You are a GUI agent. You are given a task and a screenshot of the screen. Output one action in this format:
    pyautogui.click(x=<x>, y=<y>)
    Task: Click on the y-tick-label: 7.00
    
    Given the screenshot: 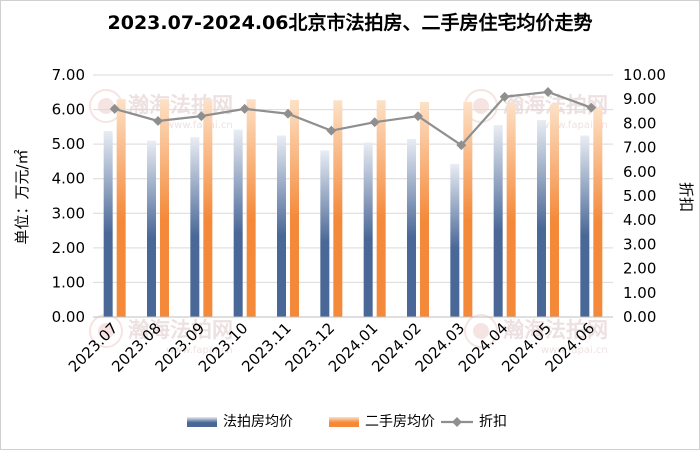 What is the action you would take?
    pyautogui.click(x=68, y=75)
    